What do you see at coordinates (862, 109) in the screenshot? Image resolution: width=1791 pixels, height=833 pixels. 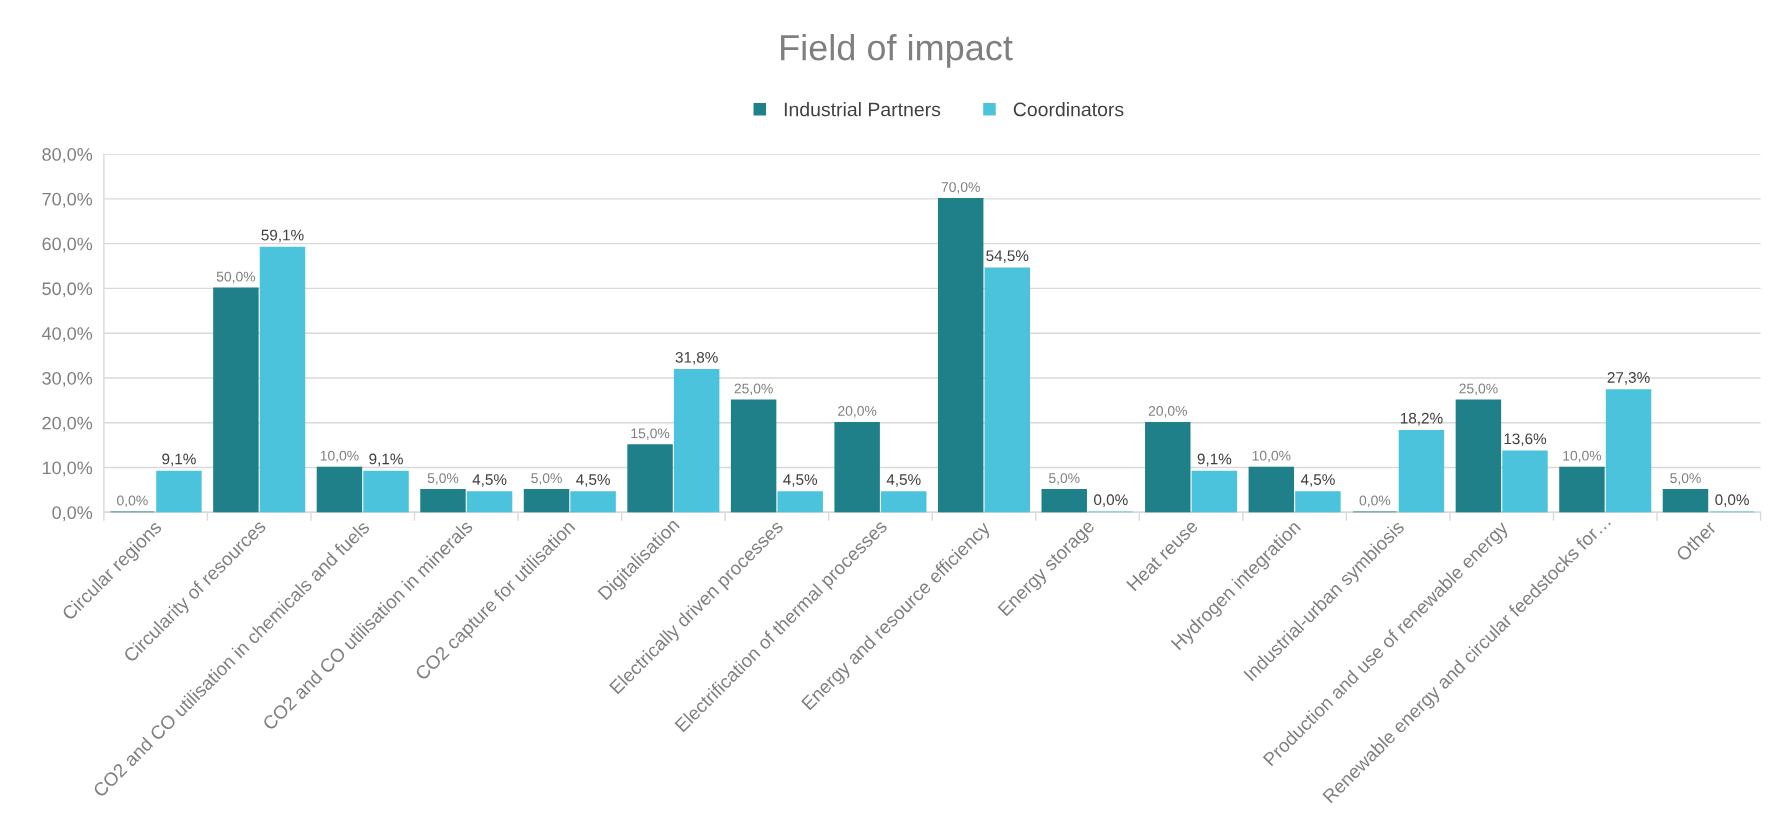 I see `legend-label: Industrial Partners` at bounding box center [862, 109].